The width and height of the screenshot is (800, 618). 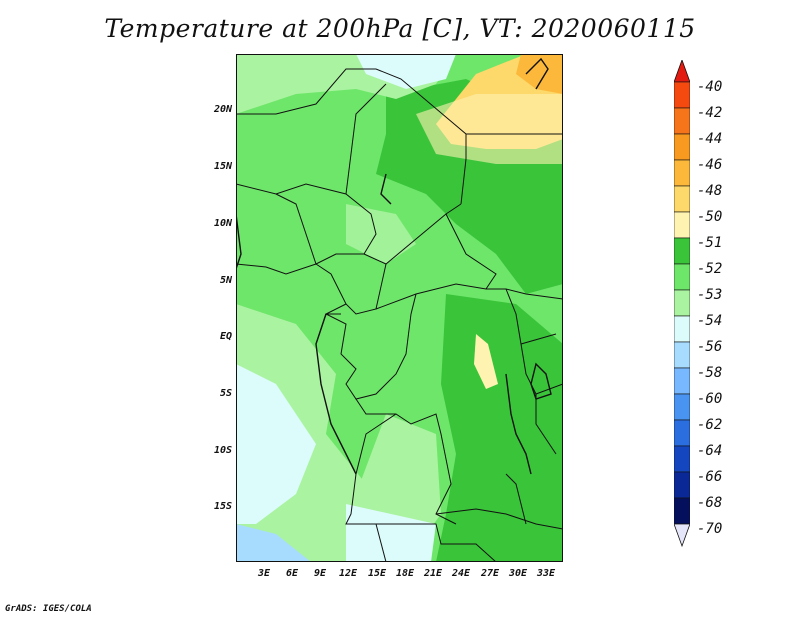 What do you see at coordinates (710, 399) in the screenshot?
I see `legend-label: -60` at bounding box center [710, 399].